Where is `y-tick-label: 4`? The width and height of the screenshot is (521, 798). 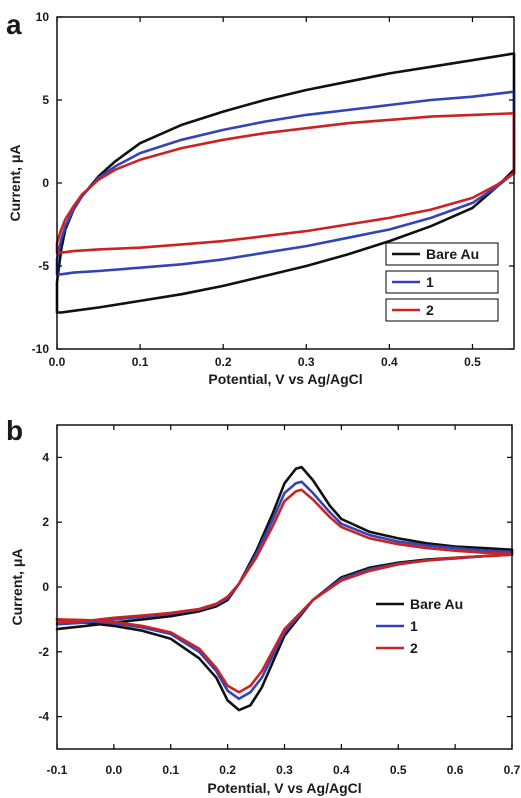 y-tick-label: 4 is located at coordinates (45, 457).